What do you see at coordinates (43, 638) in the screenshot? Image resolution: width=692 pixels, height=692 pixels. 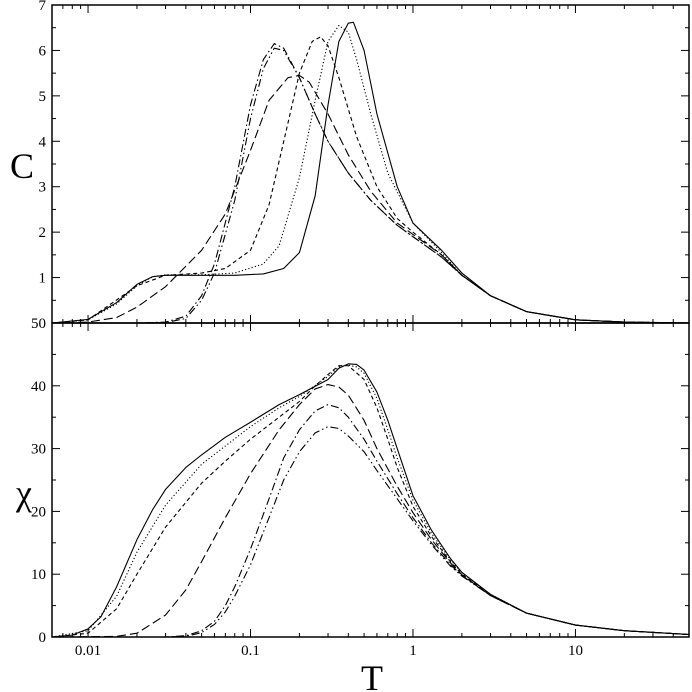 I see `y-tick-label-bottom: 0` at bounding box center [43, 638].